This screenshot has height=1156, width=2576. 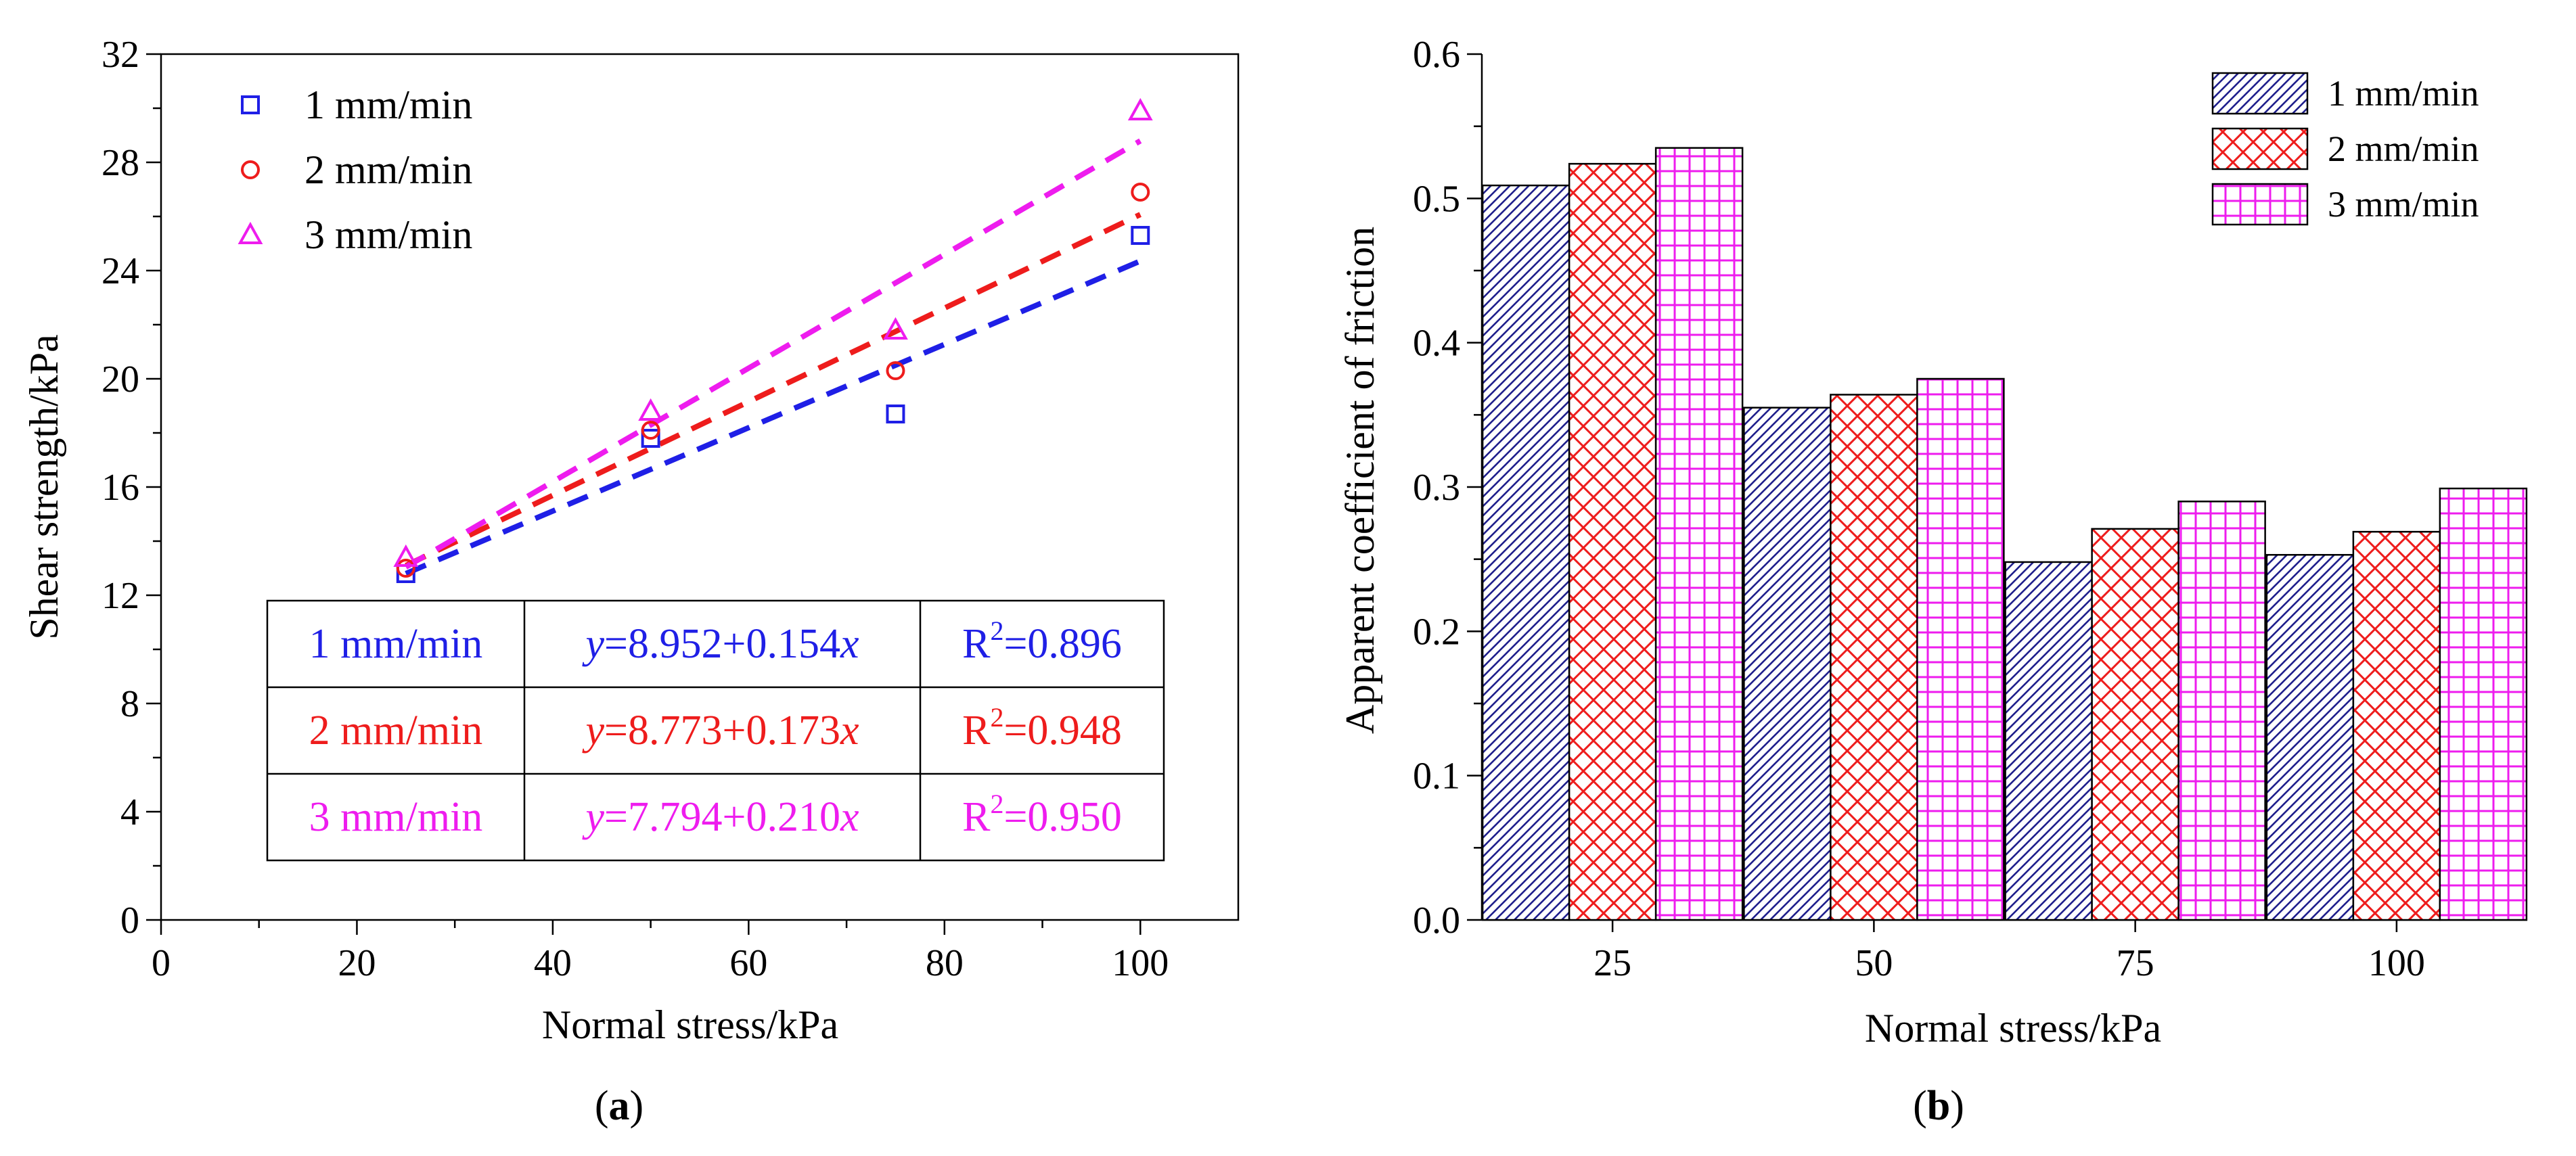 What do you see at coordinates (250, 105) in the screenshot?
I see `legend-marker-1-mm-min` at bounding box center [250, 105].